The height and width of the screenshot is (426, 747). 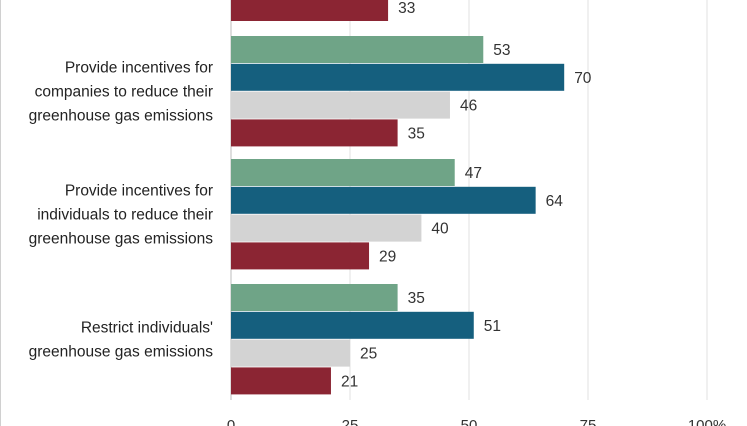 What do you see at coordinates (125, 215) in the screenshot?
I see `category-label-line: individuals to reduce their` at bounding box center [125, 215].